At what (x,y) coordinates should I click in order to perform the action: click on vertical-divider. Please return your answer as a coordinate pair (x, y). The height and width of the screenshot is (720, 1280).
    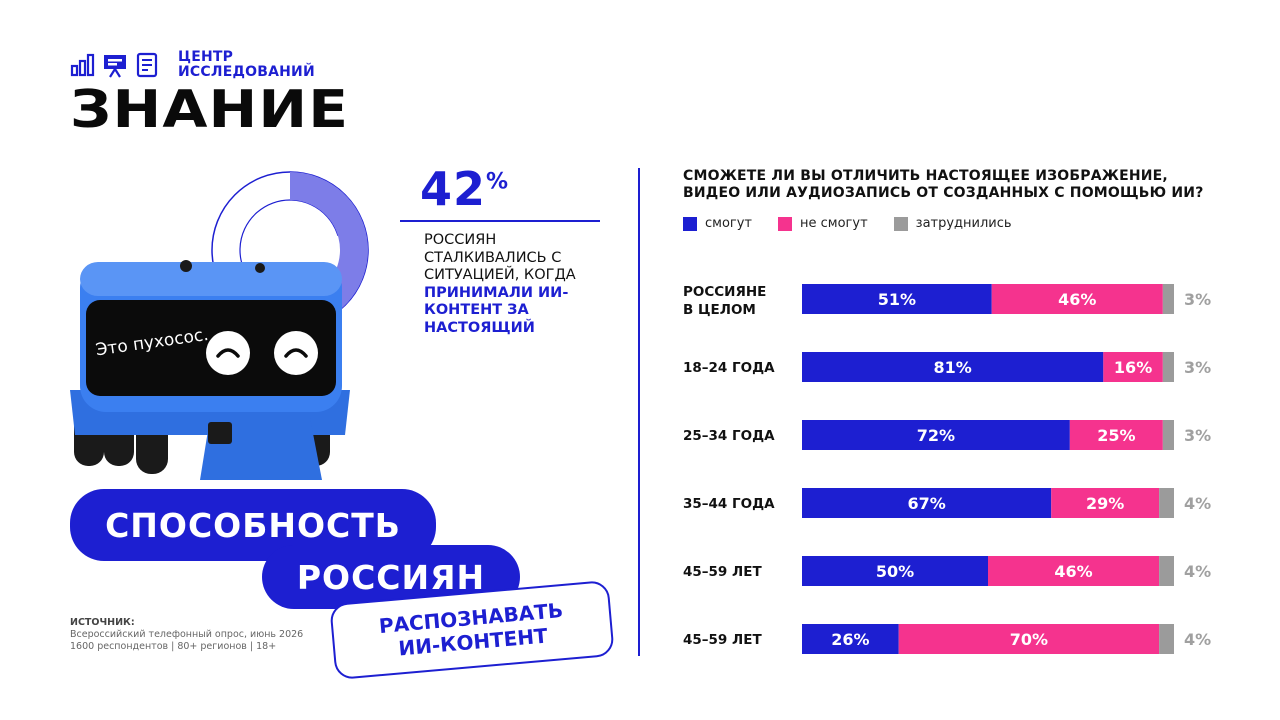
    Looking at the image, I should click on (639, 412).